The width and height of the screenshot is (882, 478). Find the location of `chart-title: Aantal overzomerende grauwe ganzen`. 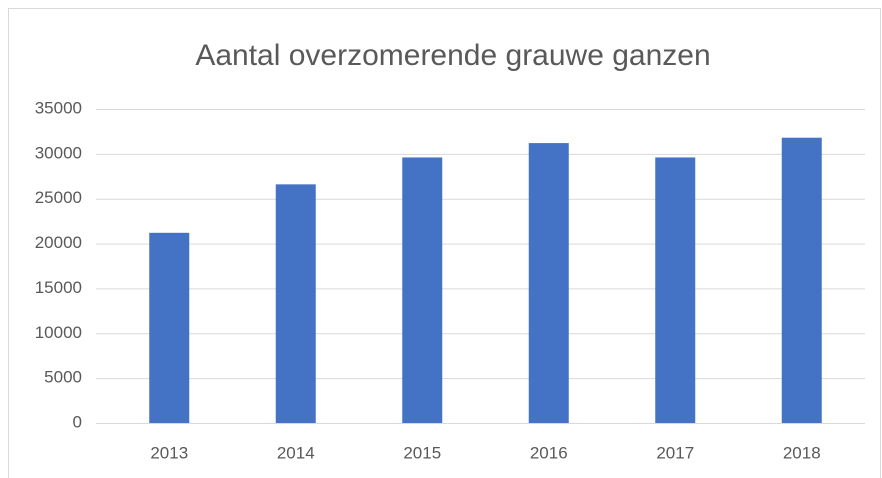

chart-title: Aantal overzomerende grauwe ganzen is located at coordinates (452, 55).